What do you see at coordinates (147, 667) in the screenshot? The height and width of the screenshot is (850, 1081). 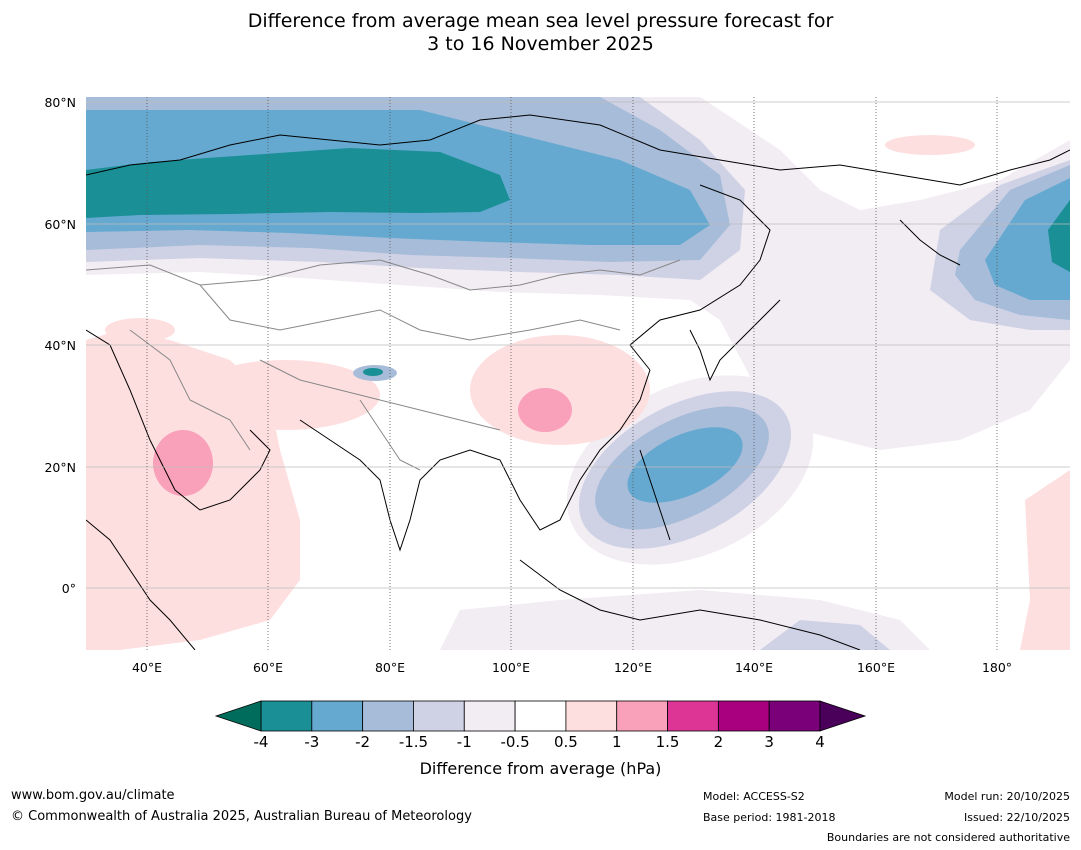 I see `lon-label-40e: 40°E` at bounding box center [147, 667].